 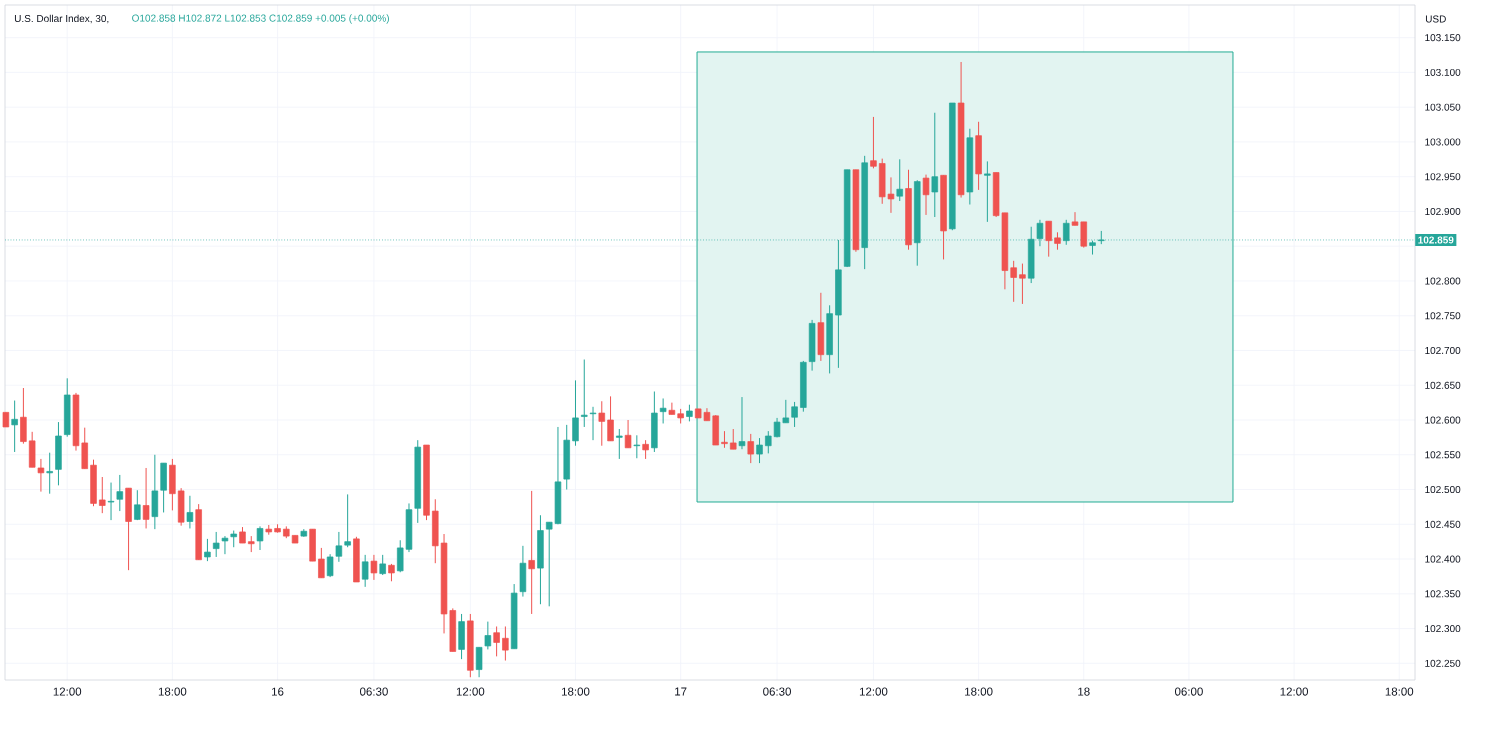 I want to click on y-tick-label: 102.750, so click(x=1443, y=316).